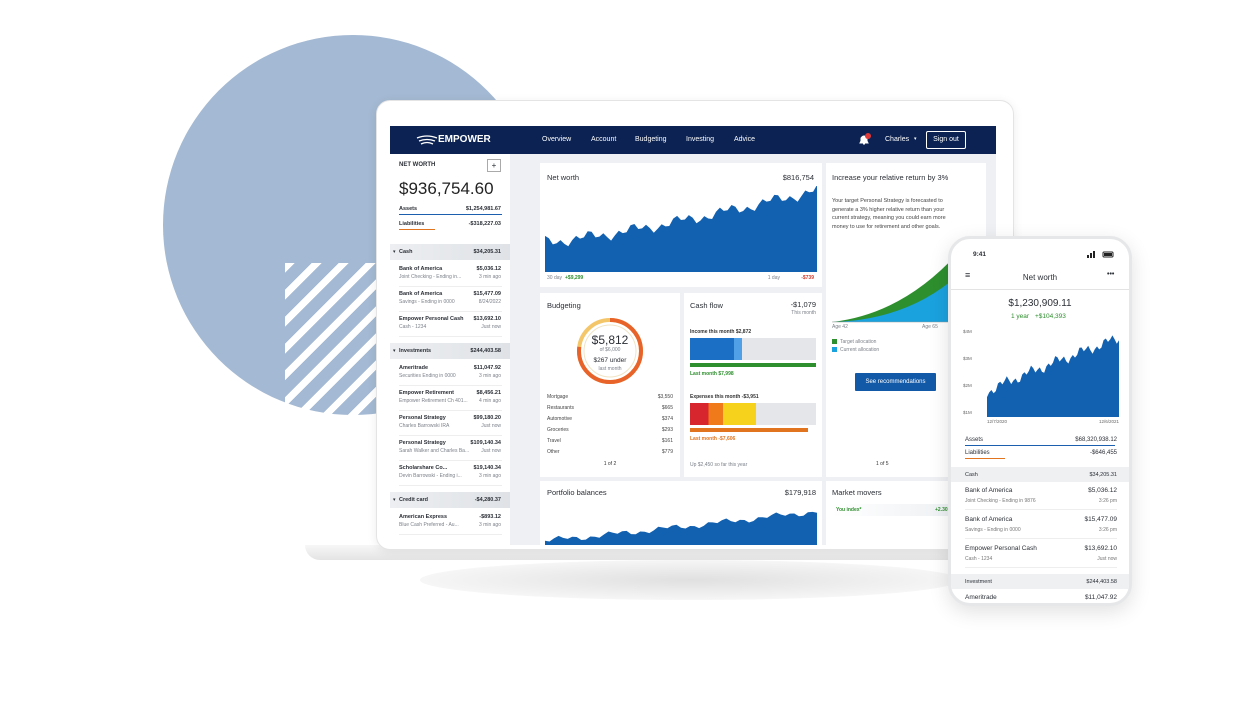 This screenshot has height=708, width=1256. Describe the element at coordinates (488, 269) in the screenshot. I see `account-value: $5,036.12` at that location.